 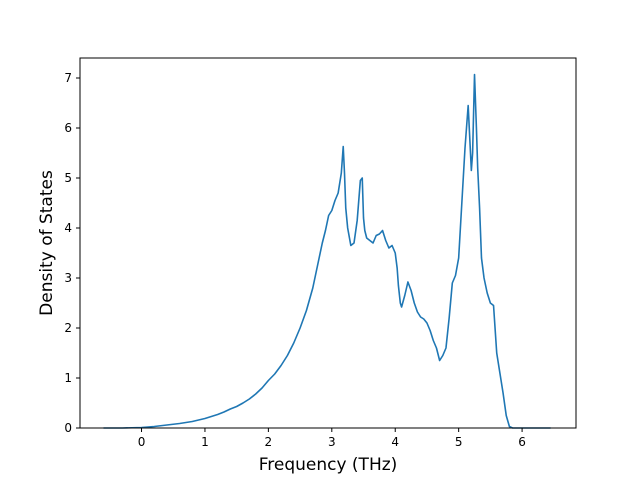 What do you see at coordinates (205, 442) in the screenshot?
I see `x-tick-label: 1` at bounding box center [205, 442].